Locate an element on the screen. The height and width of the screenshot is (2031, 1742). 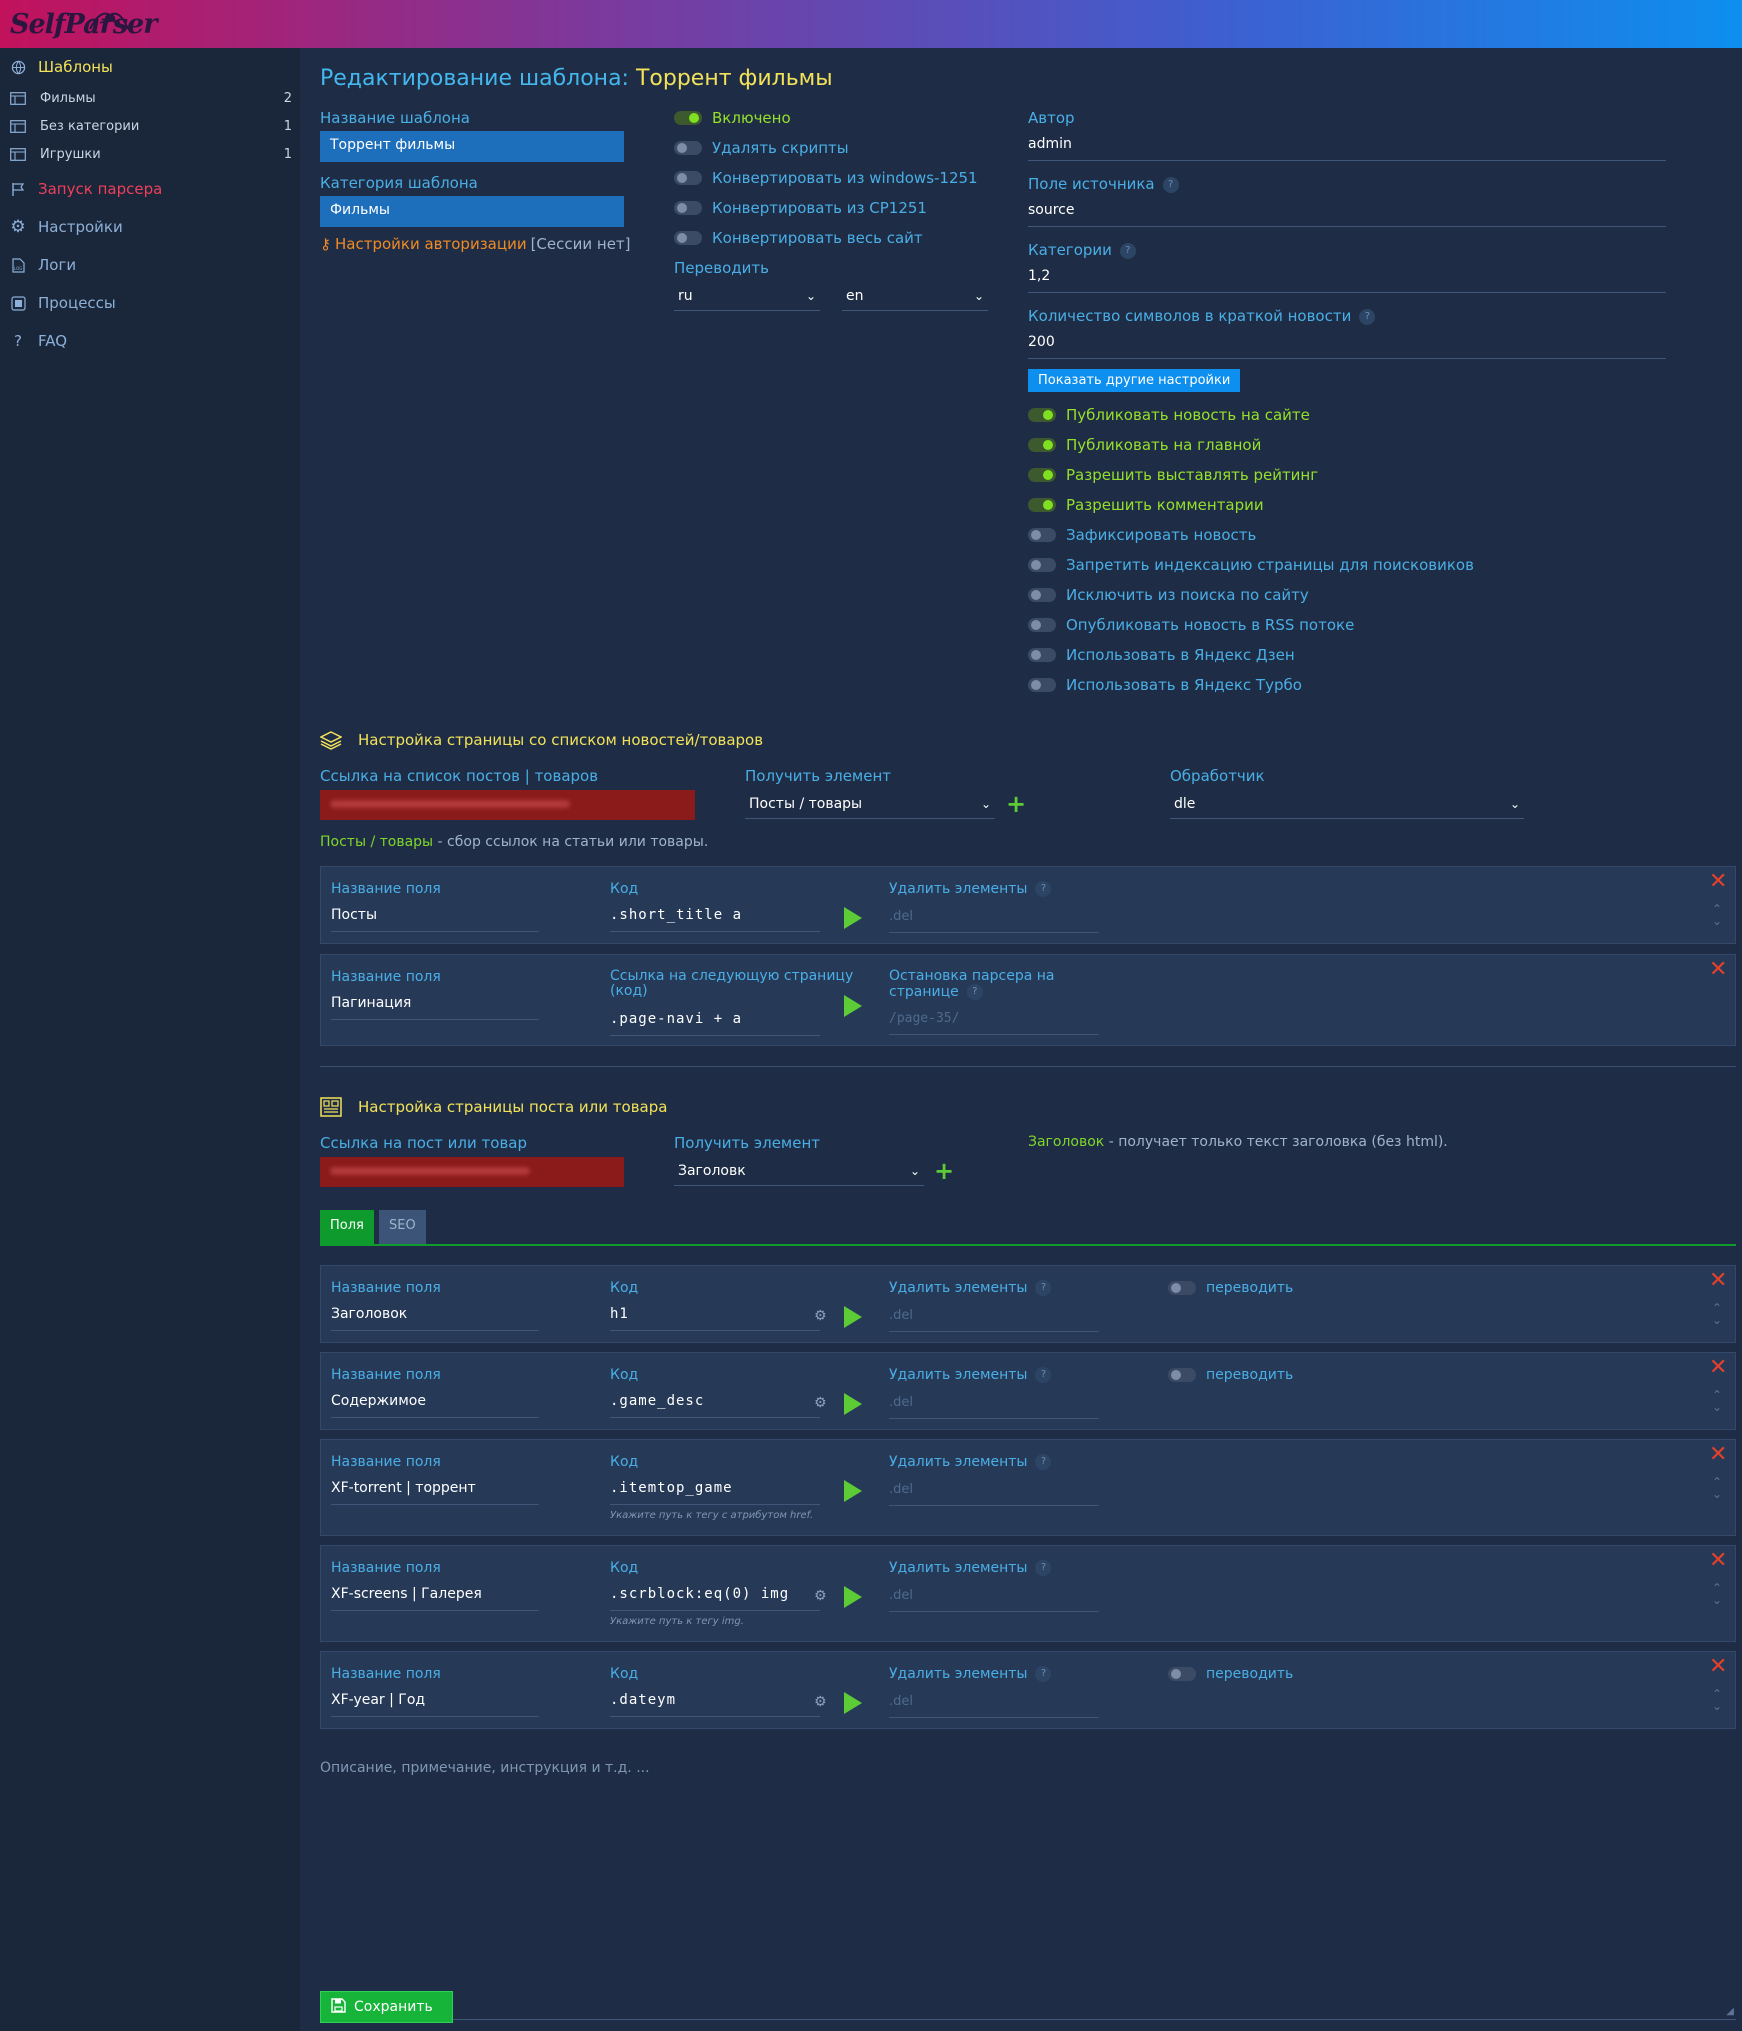
toggle-publish-main: Публиковать на главной is located at coordinates (1144, 445).